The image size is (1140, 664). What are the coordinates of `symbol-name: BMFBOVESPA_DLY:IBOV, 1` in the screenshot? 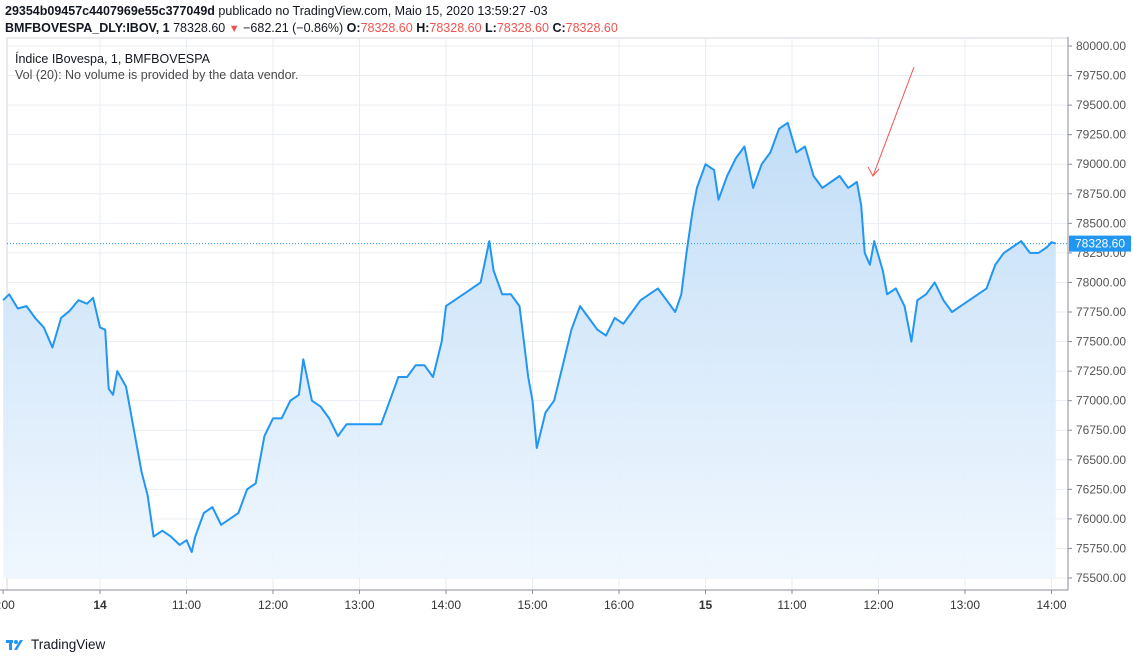 It's located at (87, 28).